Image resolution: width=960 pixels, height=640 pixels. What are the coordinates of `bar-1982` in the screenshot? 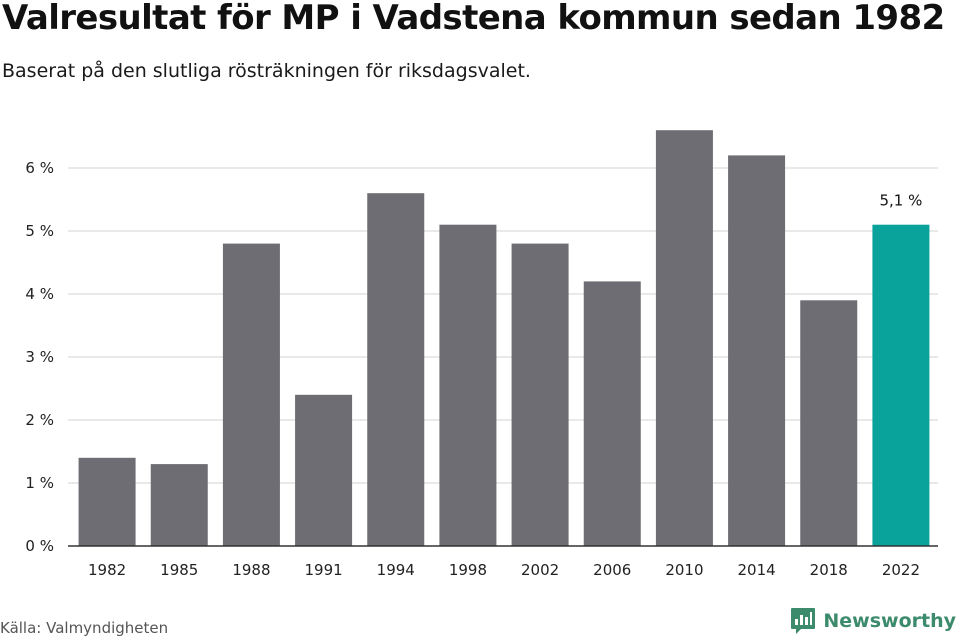 It's located at (107, 501).